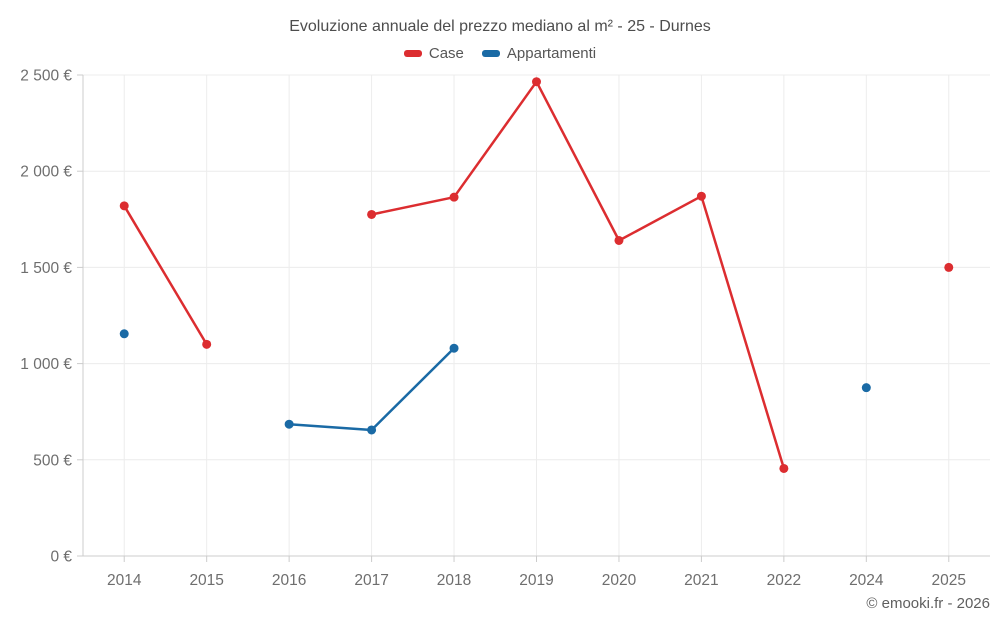 This screenshot has width=1000, height=625. I want to click on legend-swatch-appartamenti, so click(490, 53).